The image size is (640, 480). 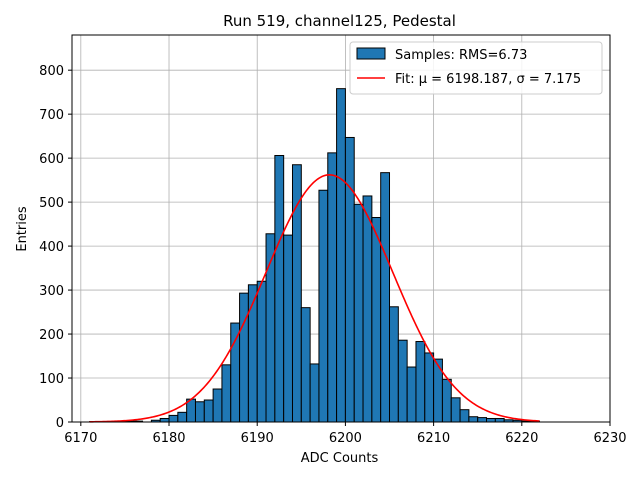 I want to click on legend-box, so click(x=476, y=68).